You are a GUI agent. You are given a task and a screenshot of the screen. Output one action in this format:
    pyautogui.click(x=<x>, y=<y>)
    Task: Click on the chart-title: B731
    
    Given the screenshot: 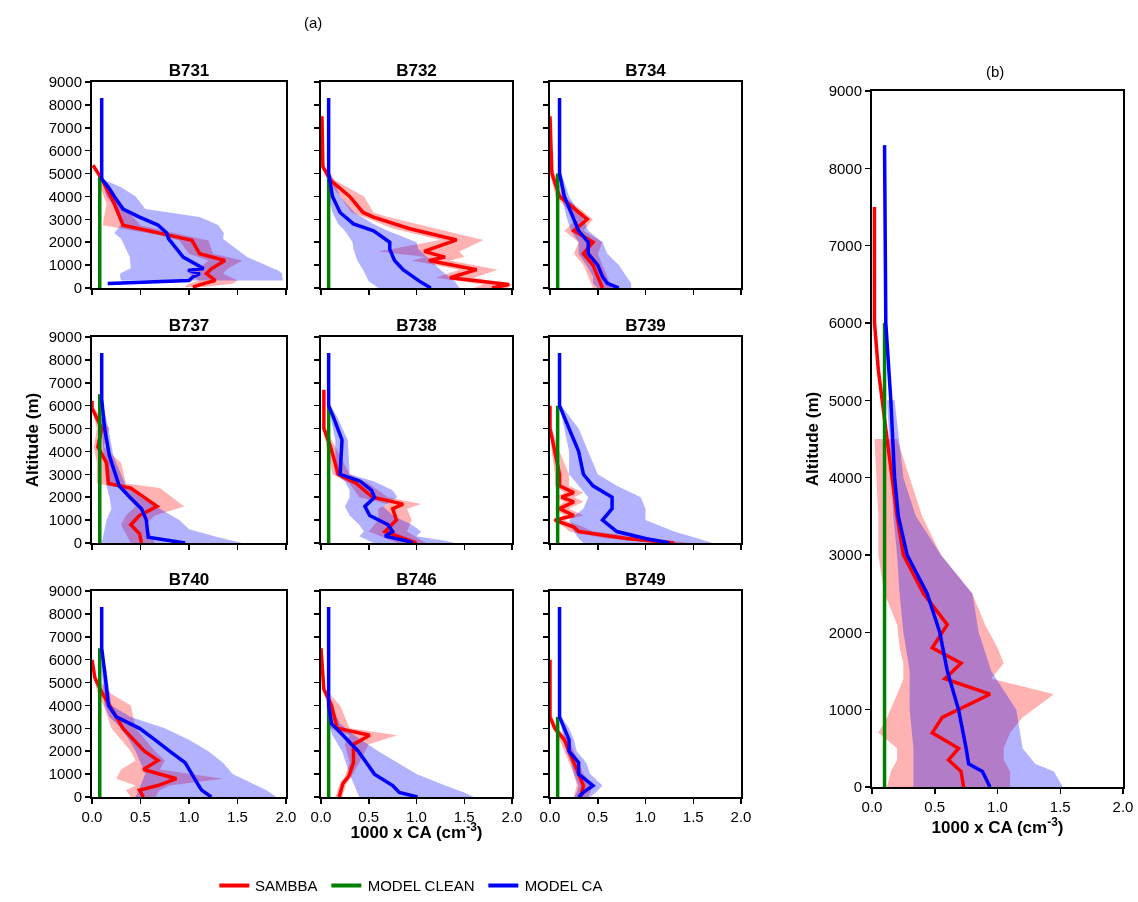 What is the action you would take?
    pyautogui.click(x=189, y=70)
    